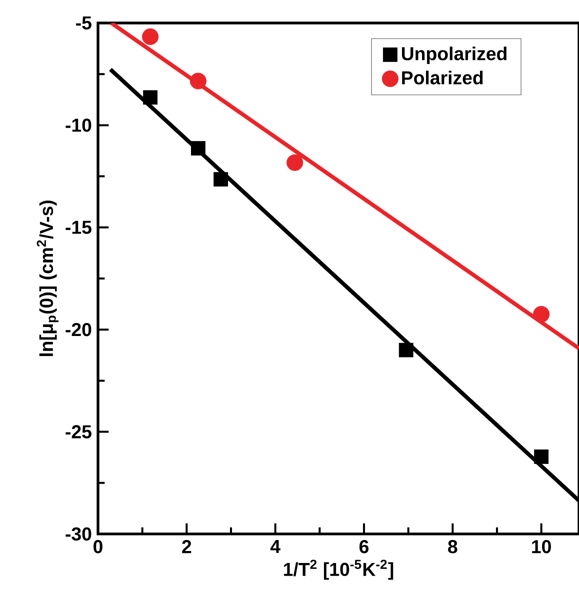 Image resolution: width=579 pixels, height=603 pixels. Describe the element at coordinates (98, 547) in the screenshot. I see `x-tick-label: 0` at that location.